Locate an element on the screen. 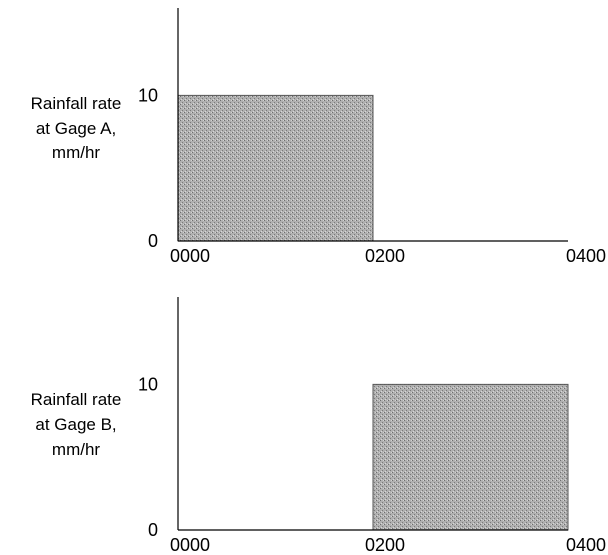 This screenshot has width=608, height=555. y-axis-label-line: at Gage B, is located at coordinates (75, 424).